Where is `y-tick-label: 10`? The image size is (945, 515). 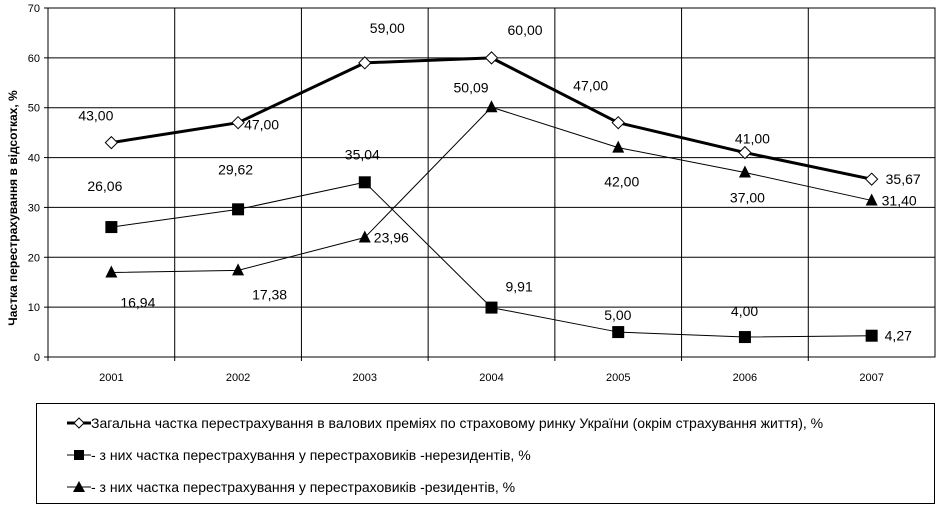
y-tick-label: 10 is located at coordinates (34, 308).